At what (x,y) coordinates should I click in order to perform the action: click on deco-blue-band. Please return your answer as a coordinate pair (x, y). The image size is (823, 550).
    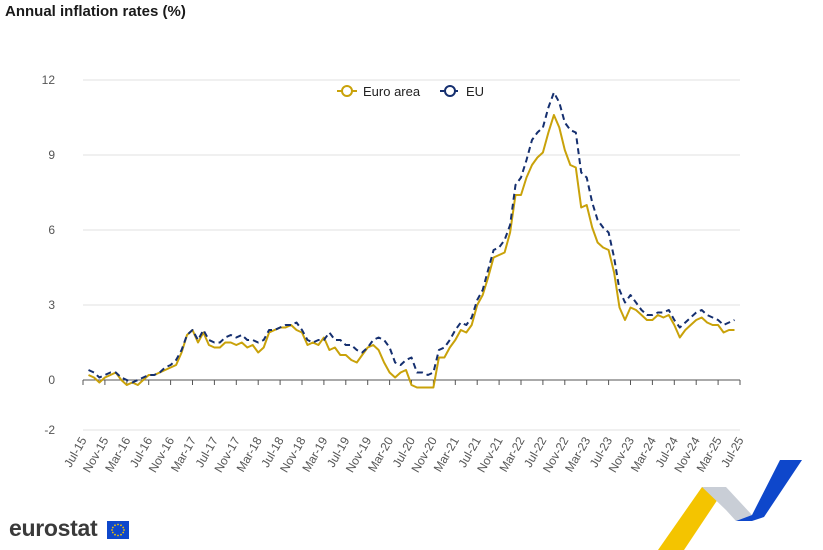
    Looking at the image, I should click on (769, 490).